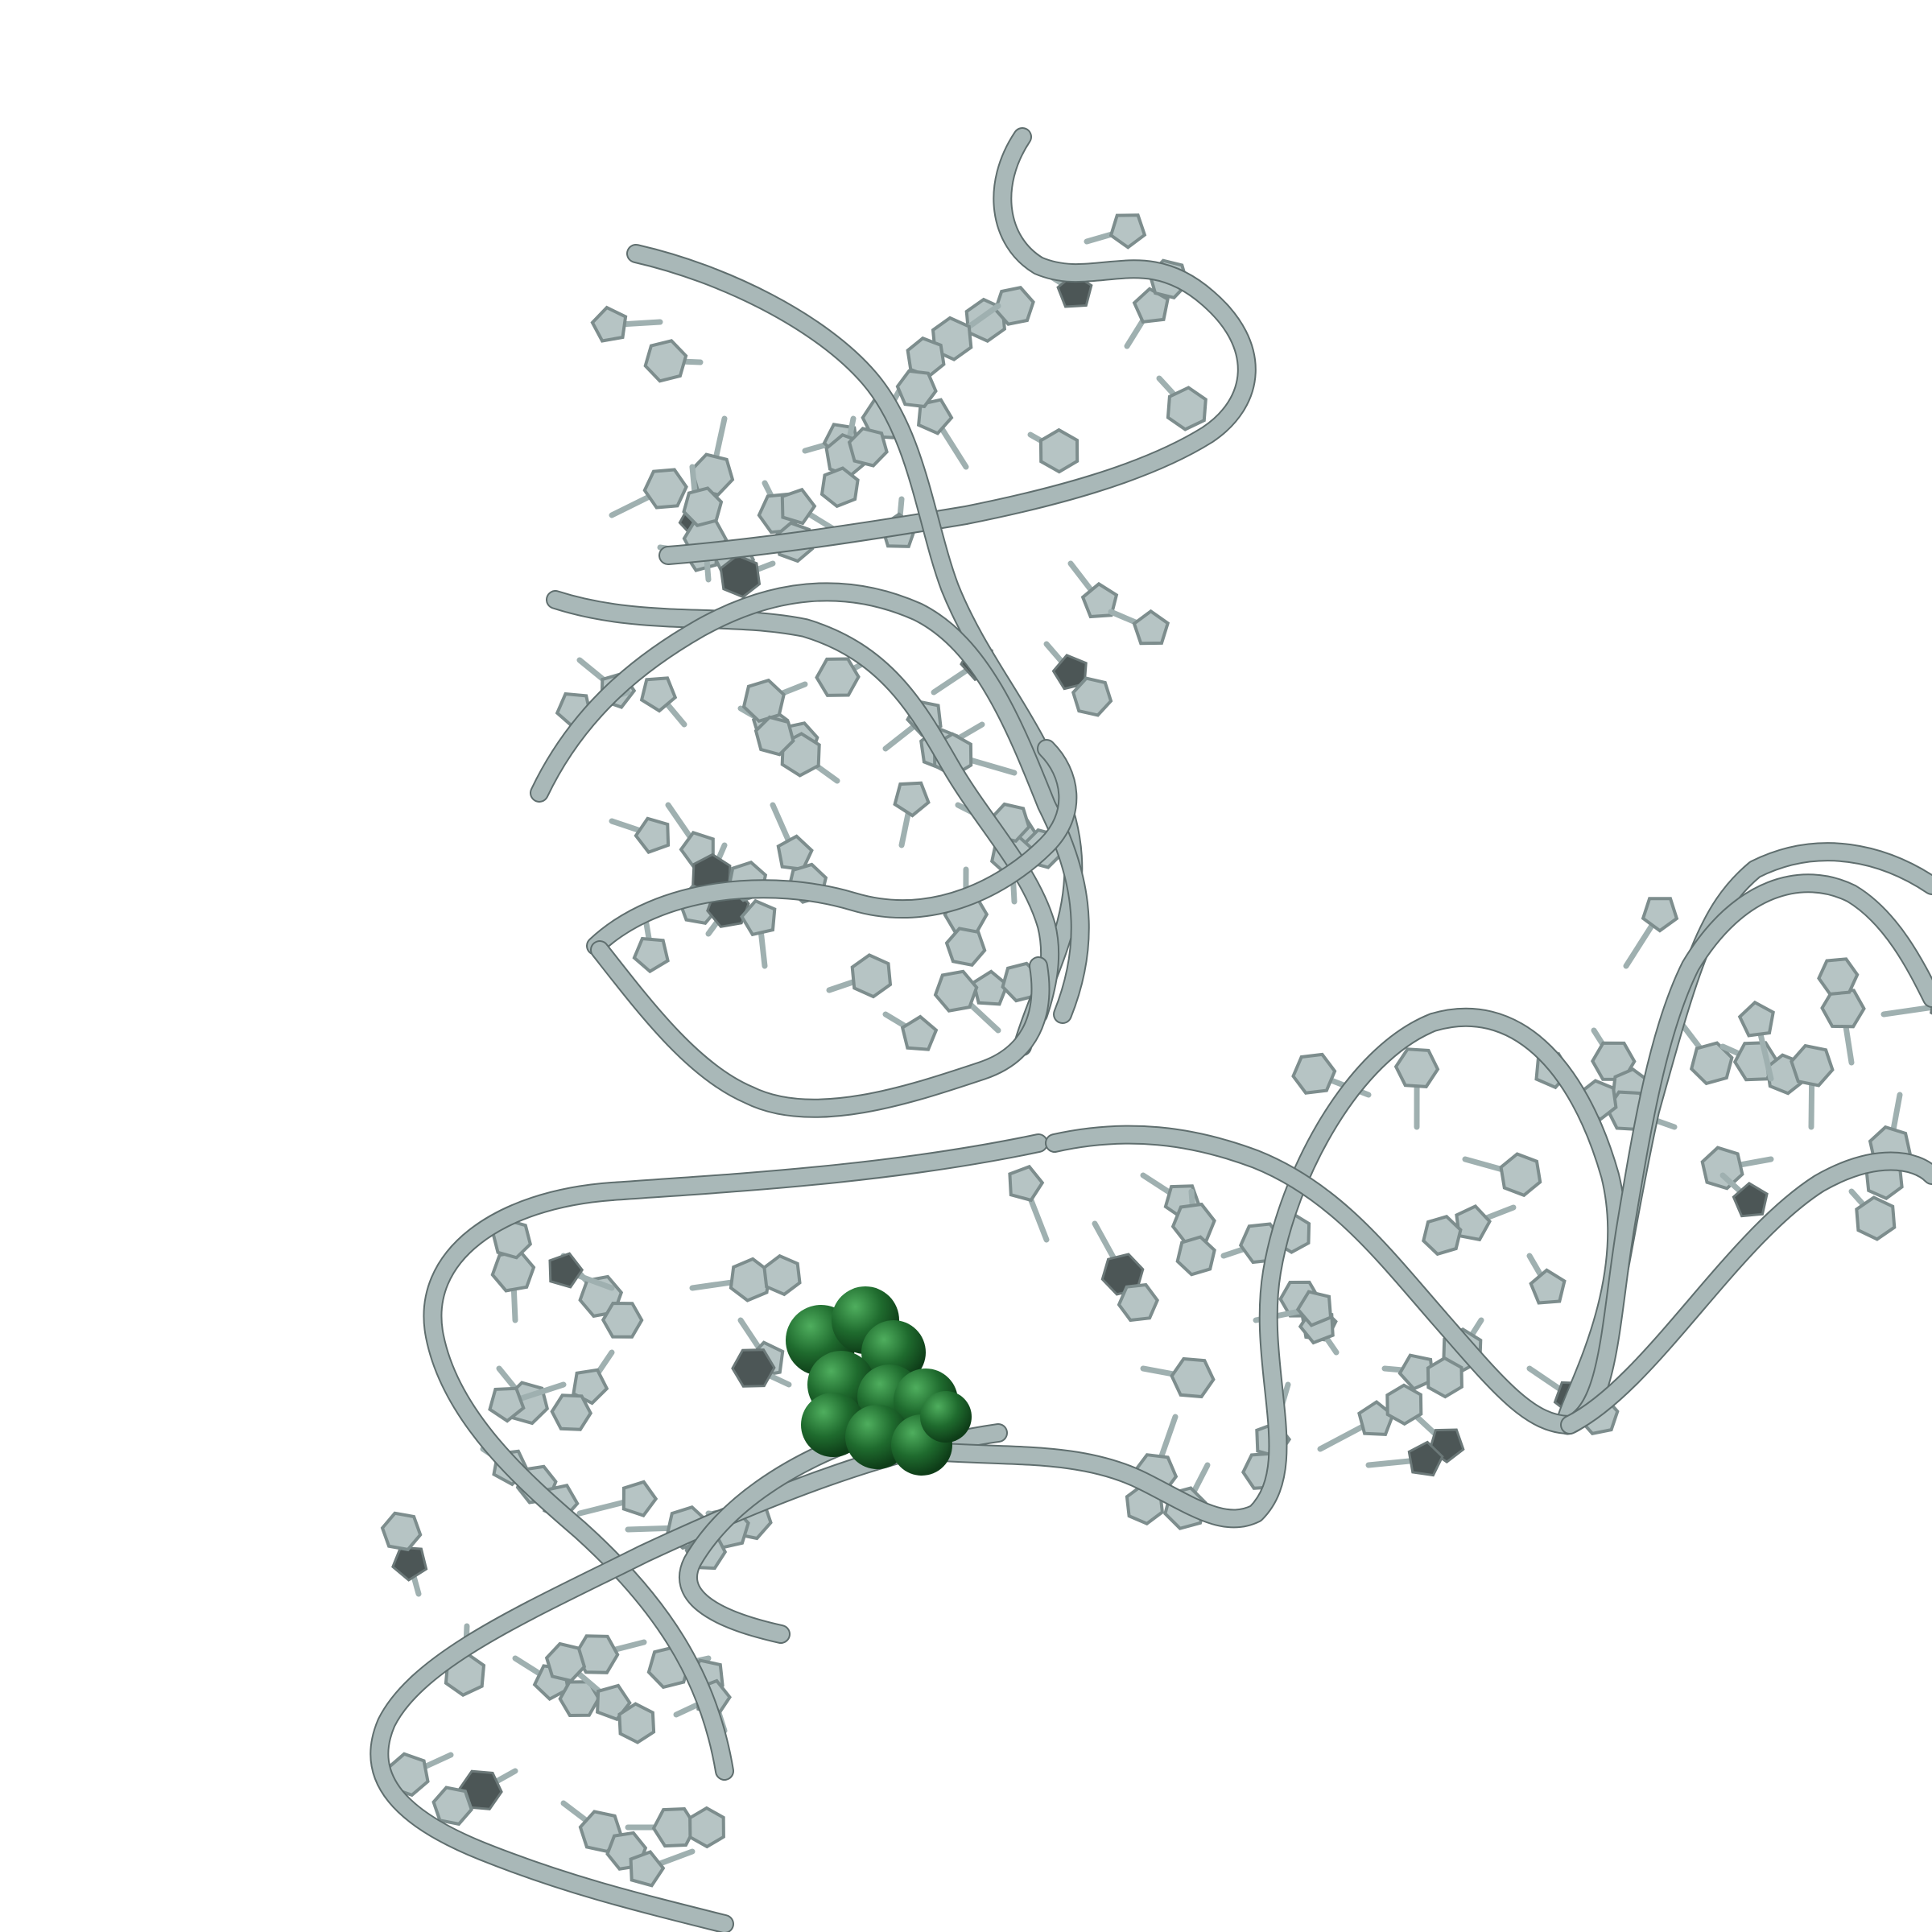  I want to click on backbone-segment-right-helix-b, so click(1488, 1154).